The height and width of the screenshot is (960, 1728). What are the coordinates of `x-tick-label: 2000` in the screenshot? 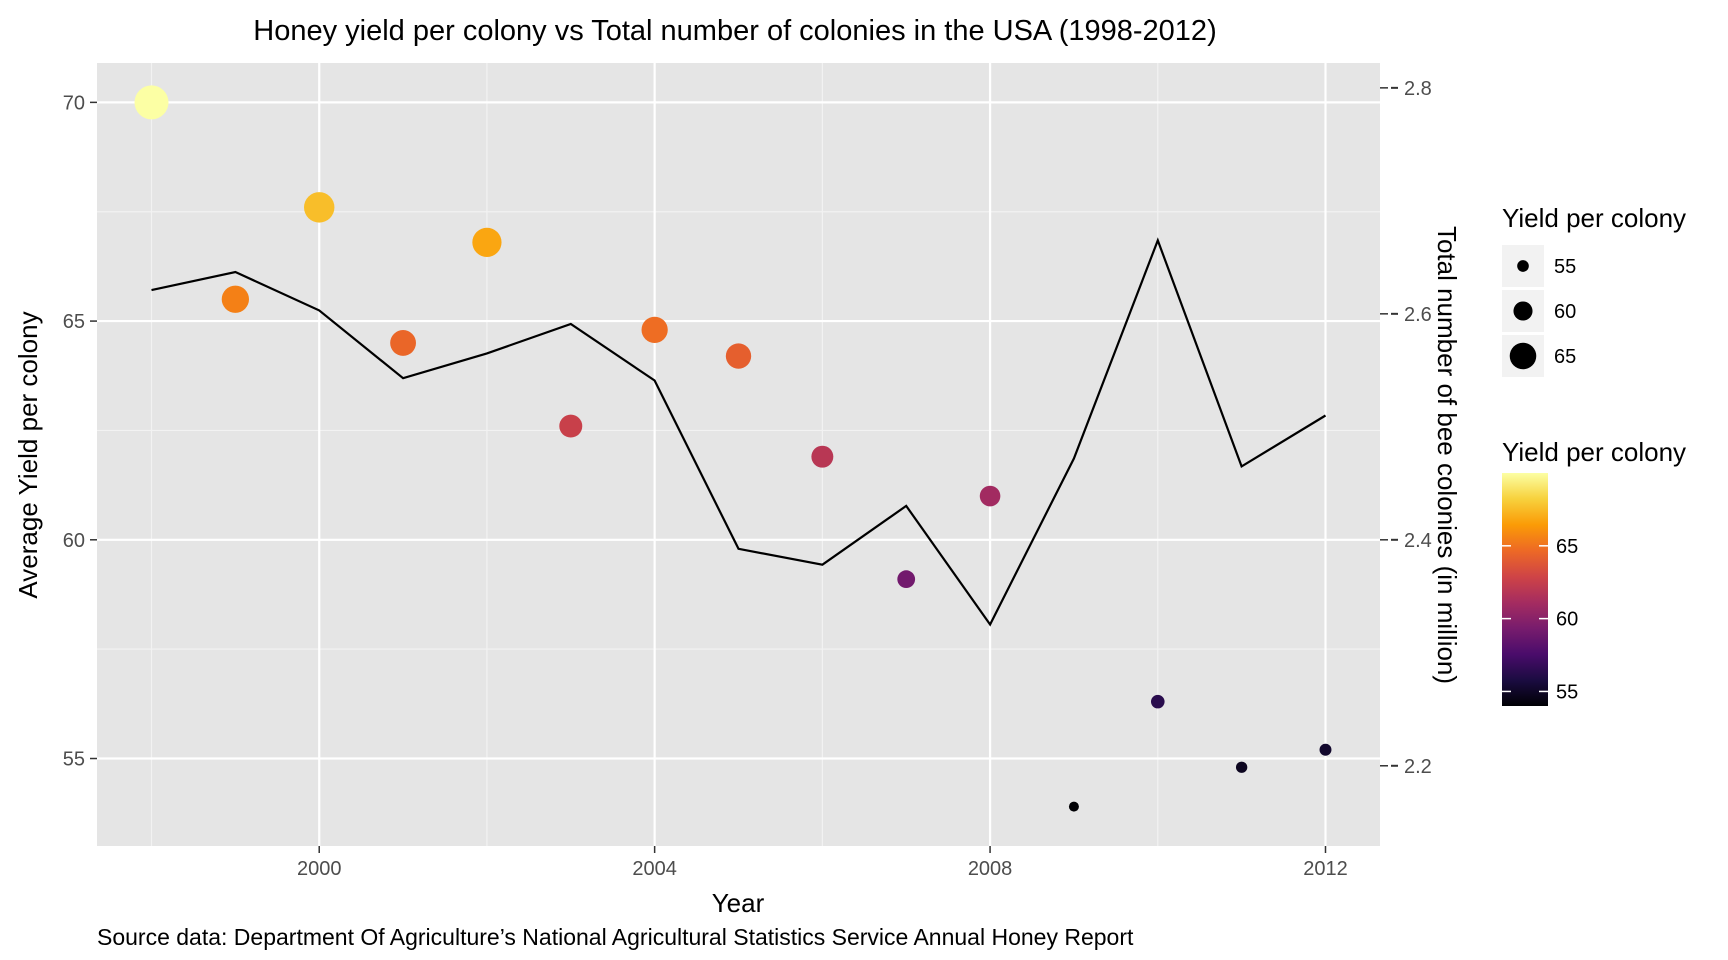 It's located at (319, 869).